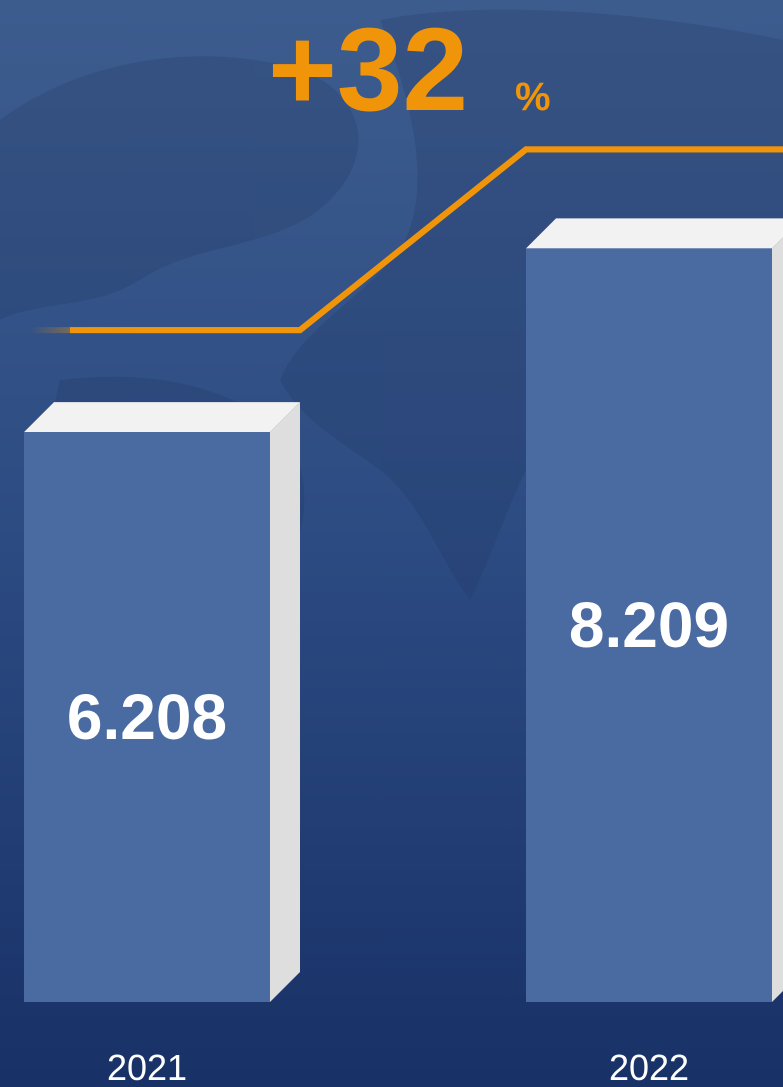 The height and width of the screenshot is (1087, 783). Describe the element at coordinates (147, 1067) in the screenshot. I see `x-tick-label: 2021` at that location.